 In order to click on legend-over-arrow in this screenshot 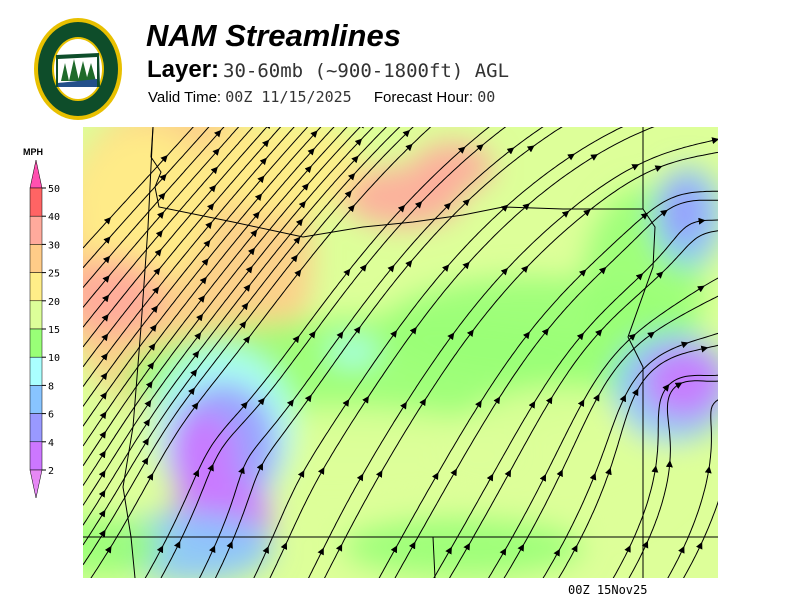, I will do `click(36, 174)`.